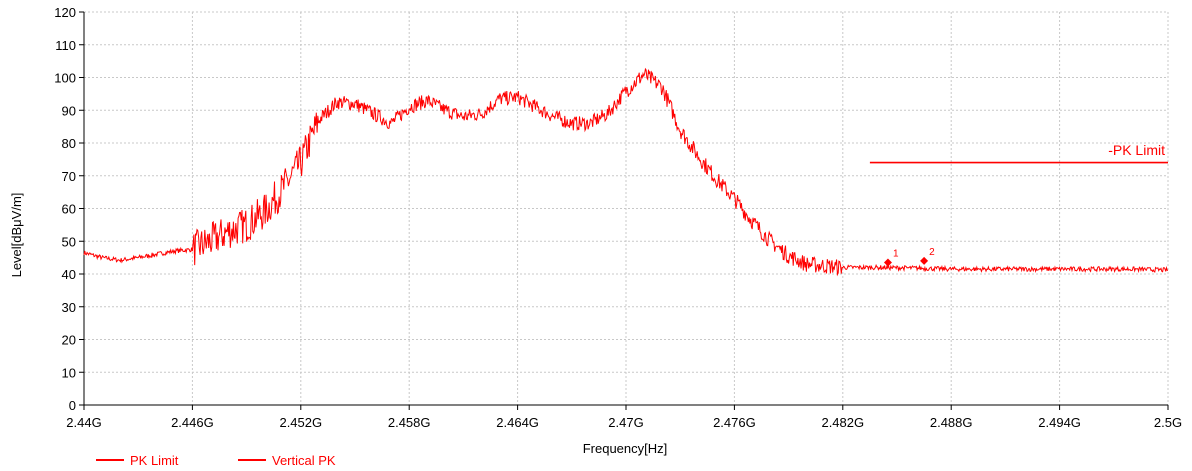 This screenshot has width=1192, height=471. Describe the element at coordinates (304, 460) in the screenshot. I see `legend-label-vertical-pk: Vertical PK` at that location.